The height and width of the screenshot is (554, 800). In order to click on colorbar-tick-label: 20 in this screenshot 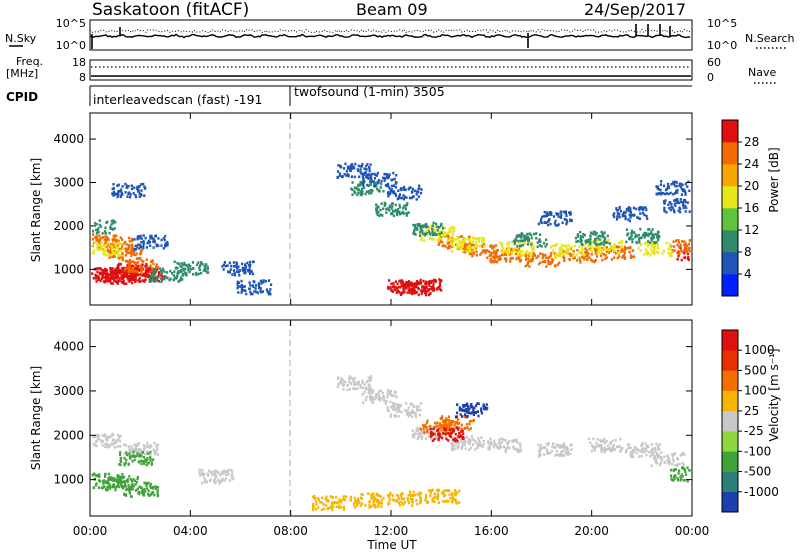, I will do `click(751, 186)`.